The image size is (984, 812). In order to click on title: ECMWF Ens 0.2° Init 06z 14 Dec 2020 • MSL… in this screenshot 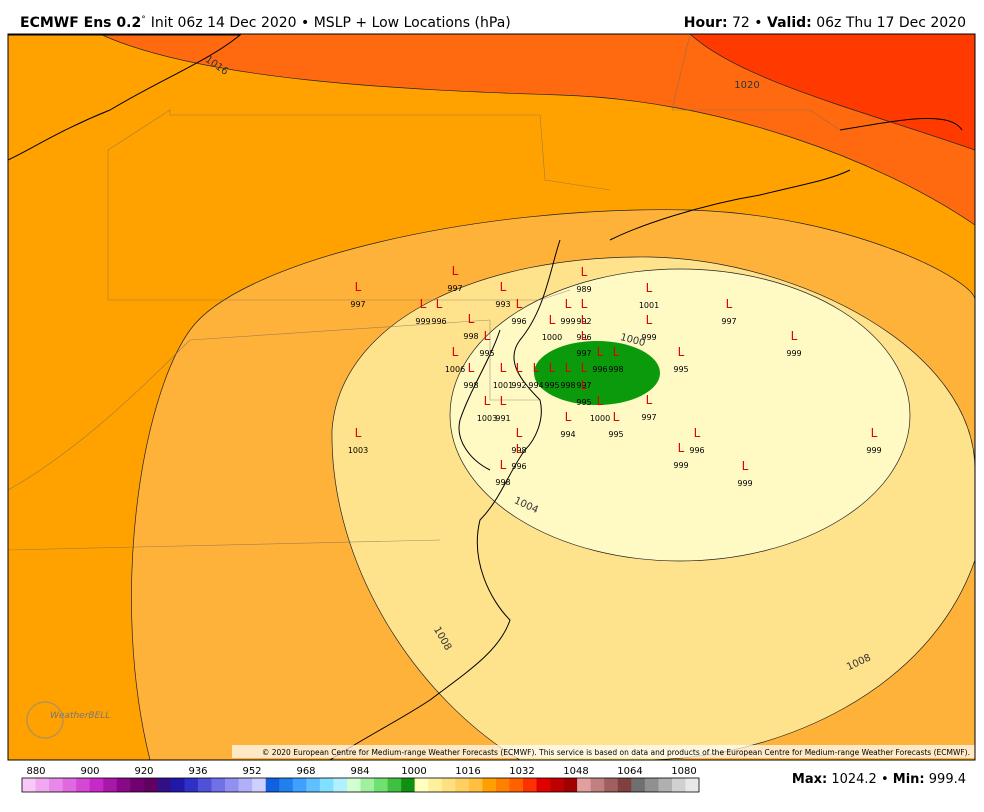, I will do `click(265, 23)`.